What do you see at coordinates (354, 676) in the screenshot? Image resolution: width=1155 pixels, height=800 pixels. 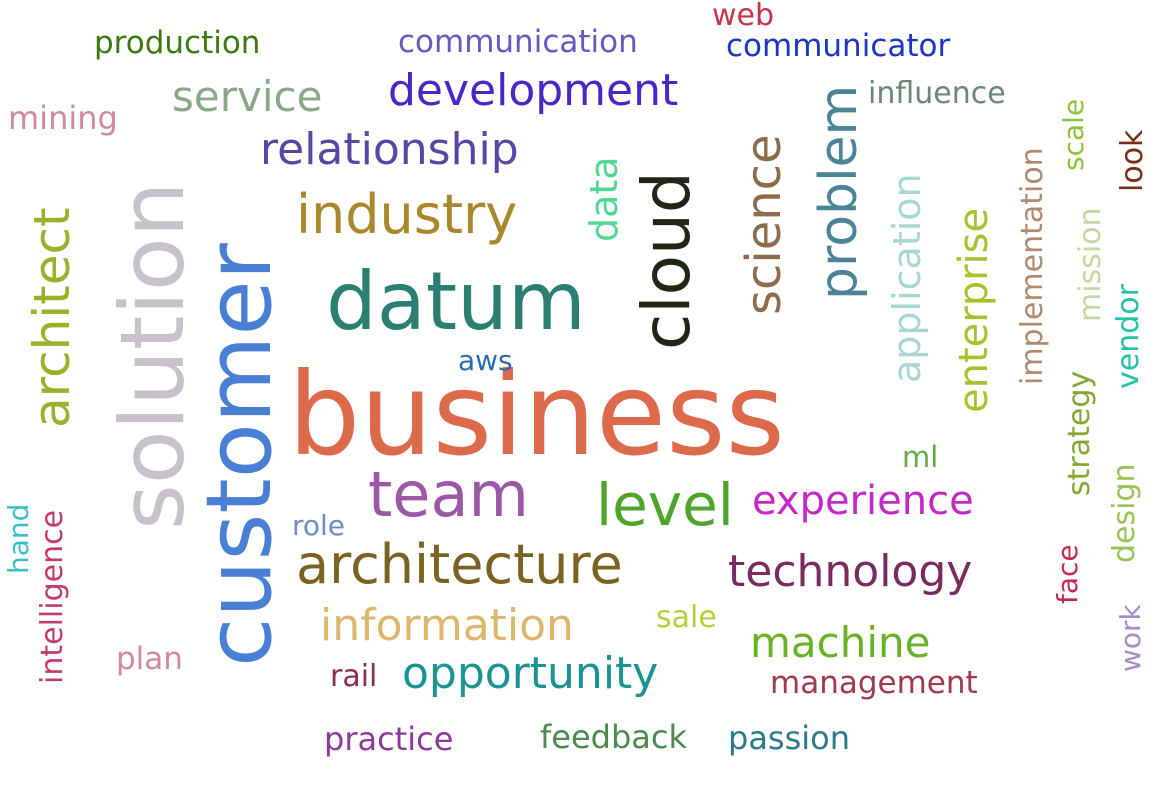 I see `word-rail: rail` at bounding box center [354, 676].